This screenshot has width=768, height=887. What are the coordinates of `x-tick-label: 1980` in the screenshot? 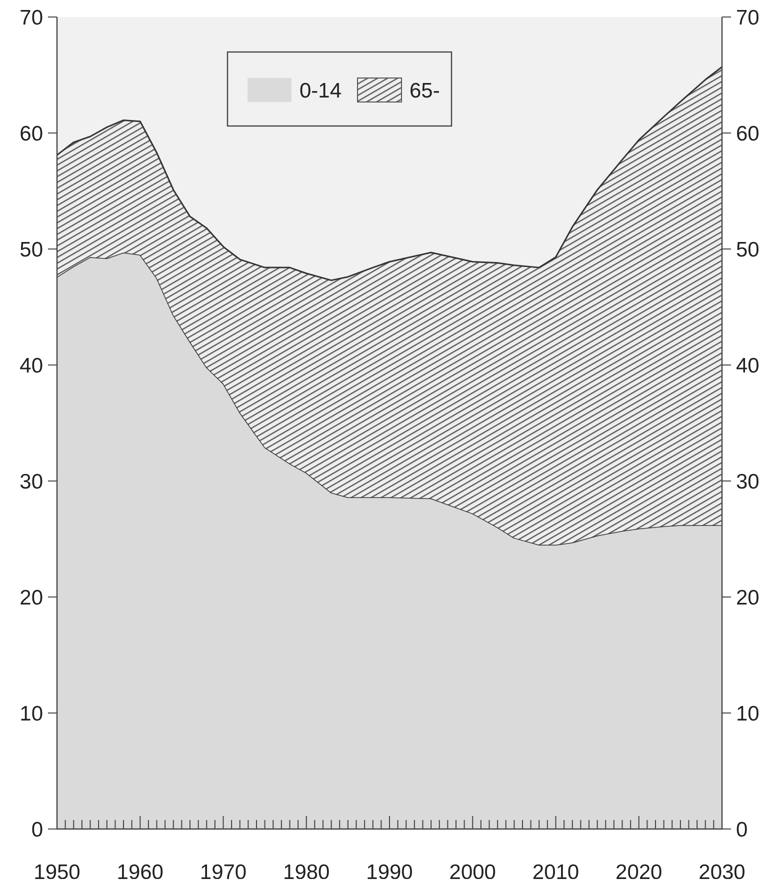 It's located at (306, 872).